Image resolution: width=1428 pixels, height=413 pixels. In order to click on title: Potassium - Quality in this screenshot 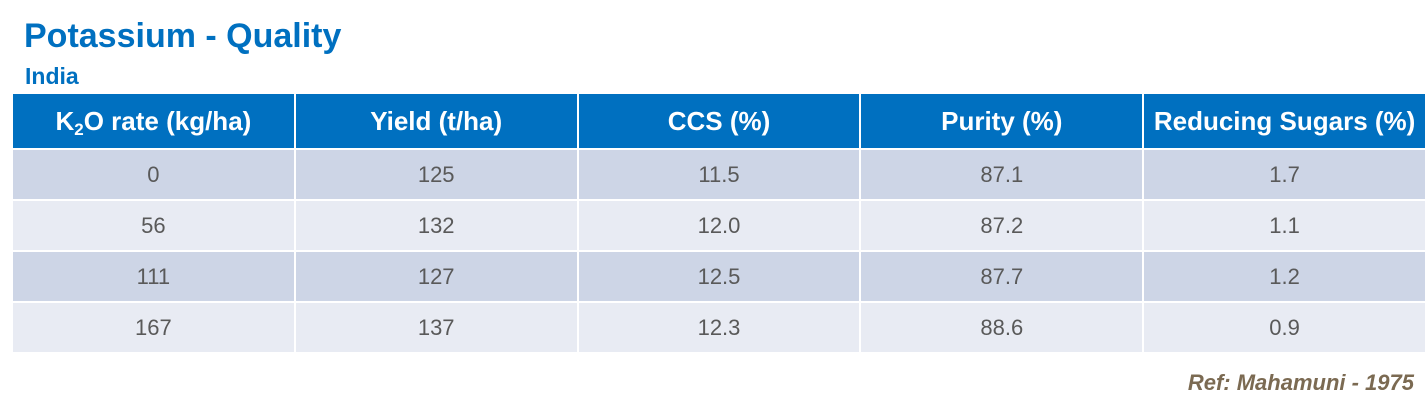, I will do `click(183, 36)`.